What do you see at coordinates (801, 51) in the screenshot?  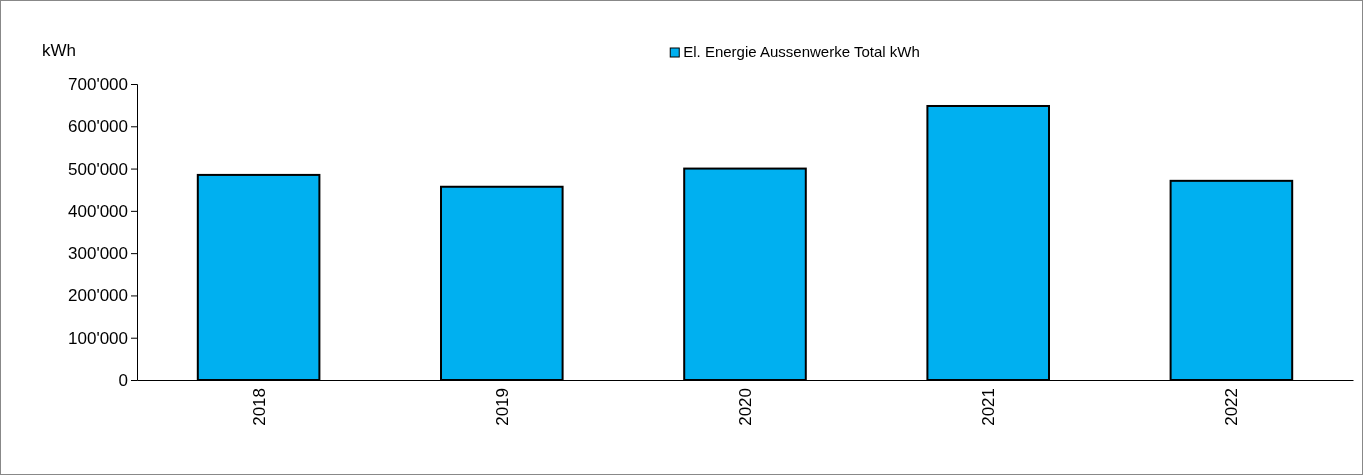 I see `legend-label: El. Energie Aussenwerke Total kWh` at bounding box center [801, 51].